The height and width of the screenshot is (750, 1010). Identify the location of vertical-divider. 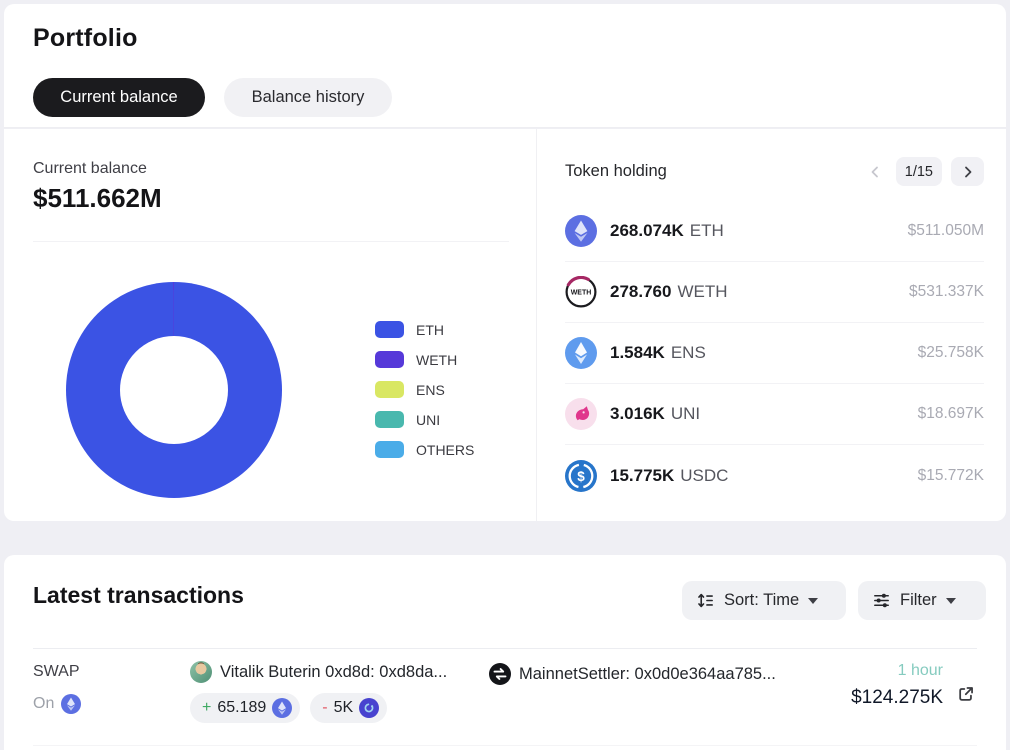
(536, 325).